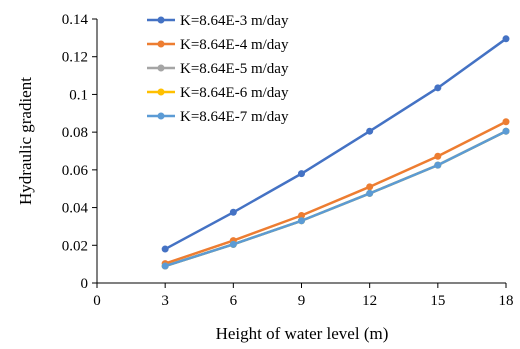 The width and height of the screenshot is (520, 349). Describe the element at coordinates (302, 301) in the screenshot. I see `x-tick-label: 9` at that location.